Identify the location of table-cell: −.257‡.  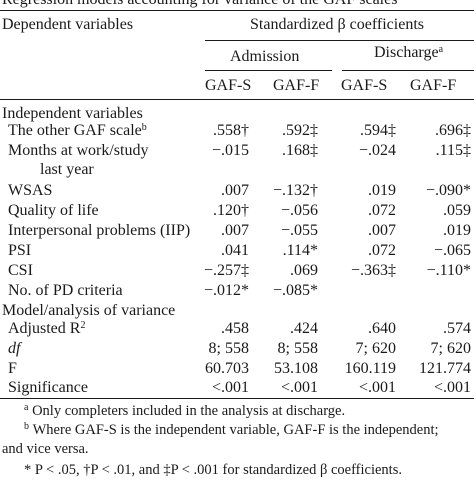
(226, 270).